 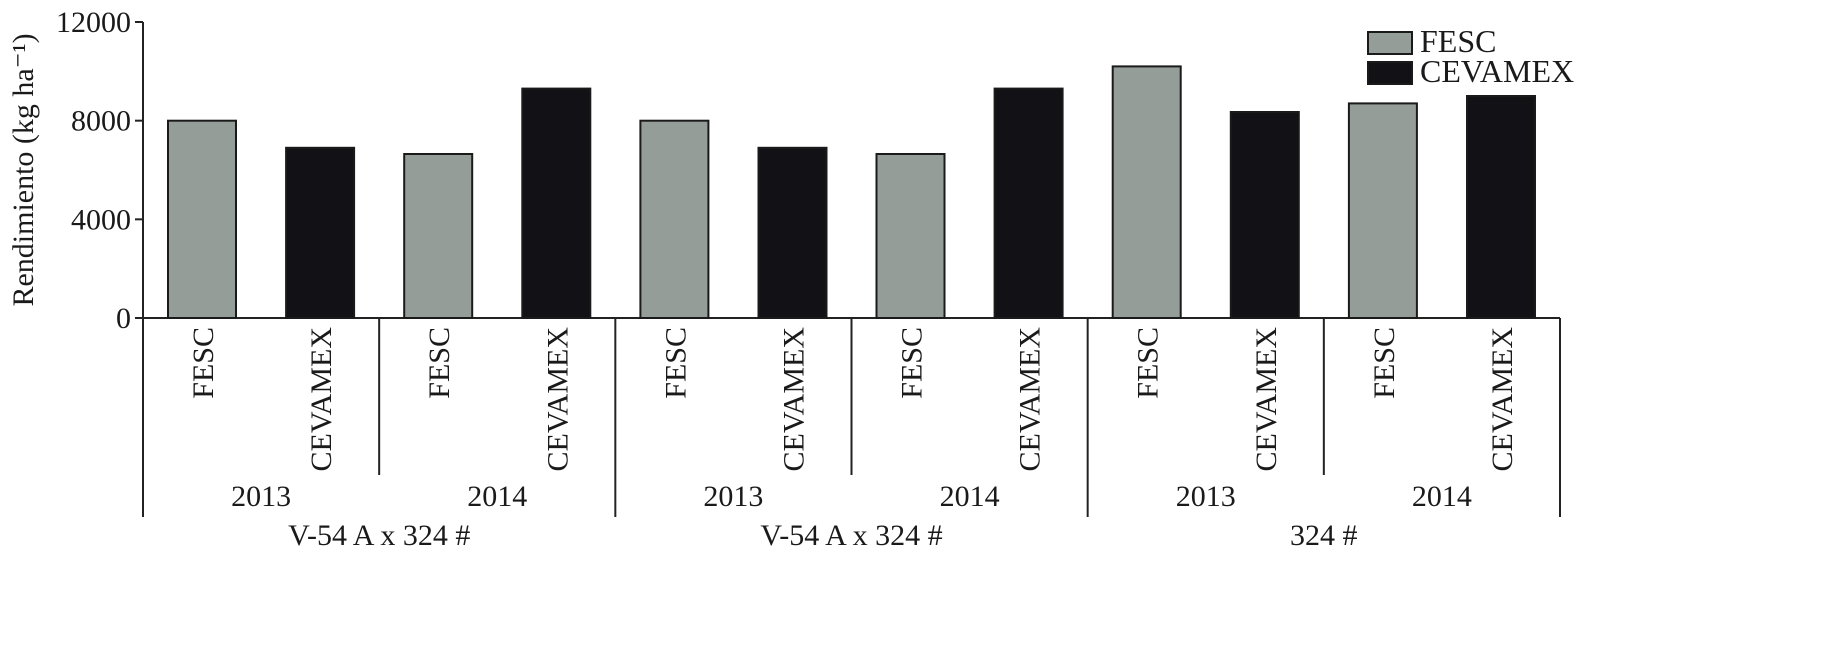 I want to click on legend-label-cevamex: CEVAMEX, so click(x=1497, y=71).